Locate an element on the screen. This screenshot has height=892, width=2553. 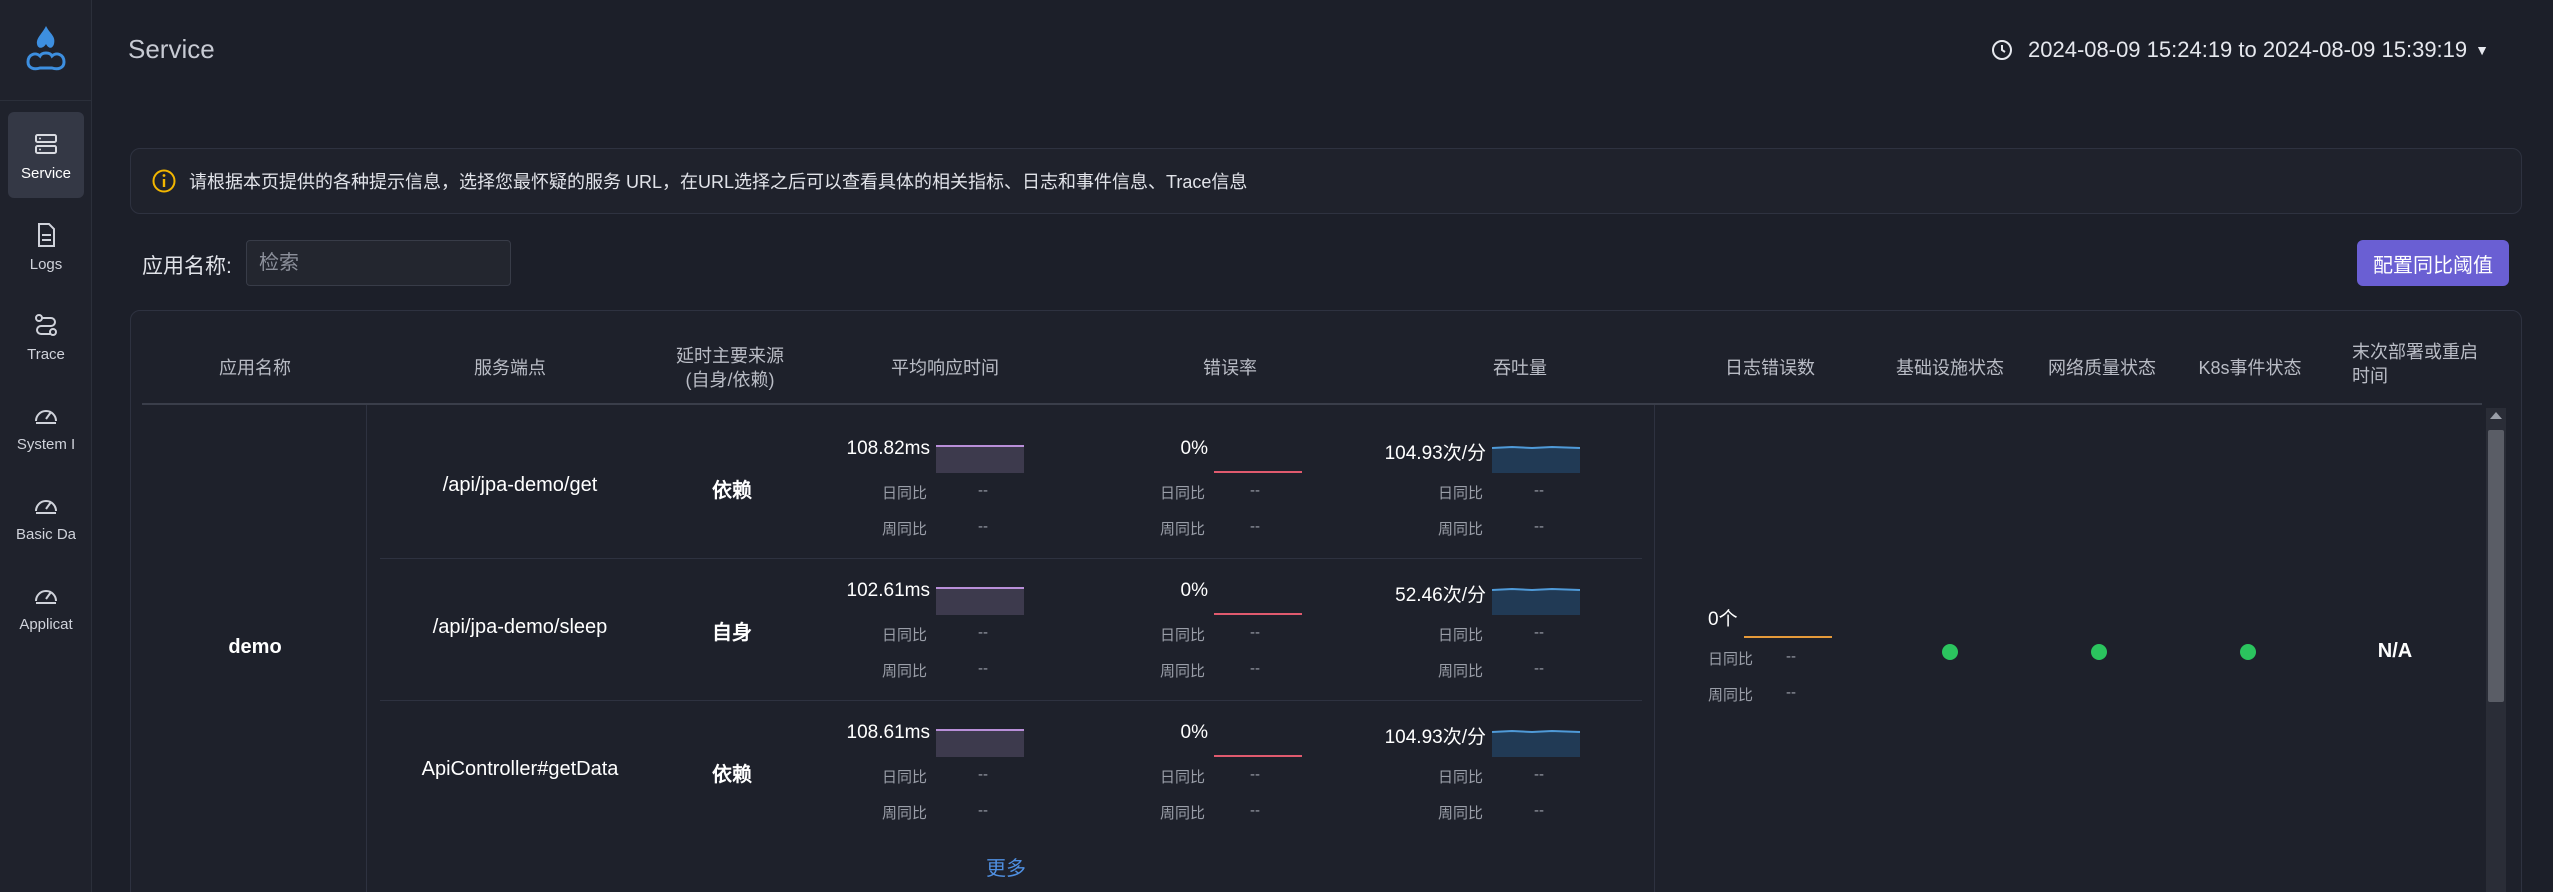
th-latency-source-line2: (自身/依赖) is located at coordinates (730, 380).